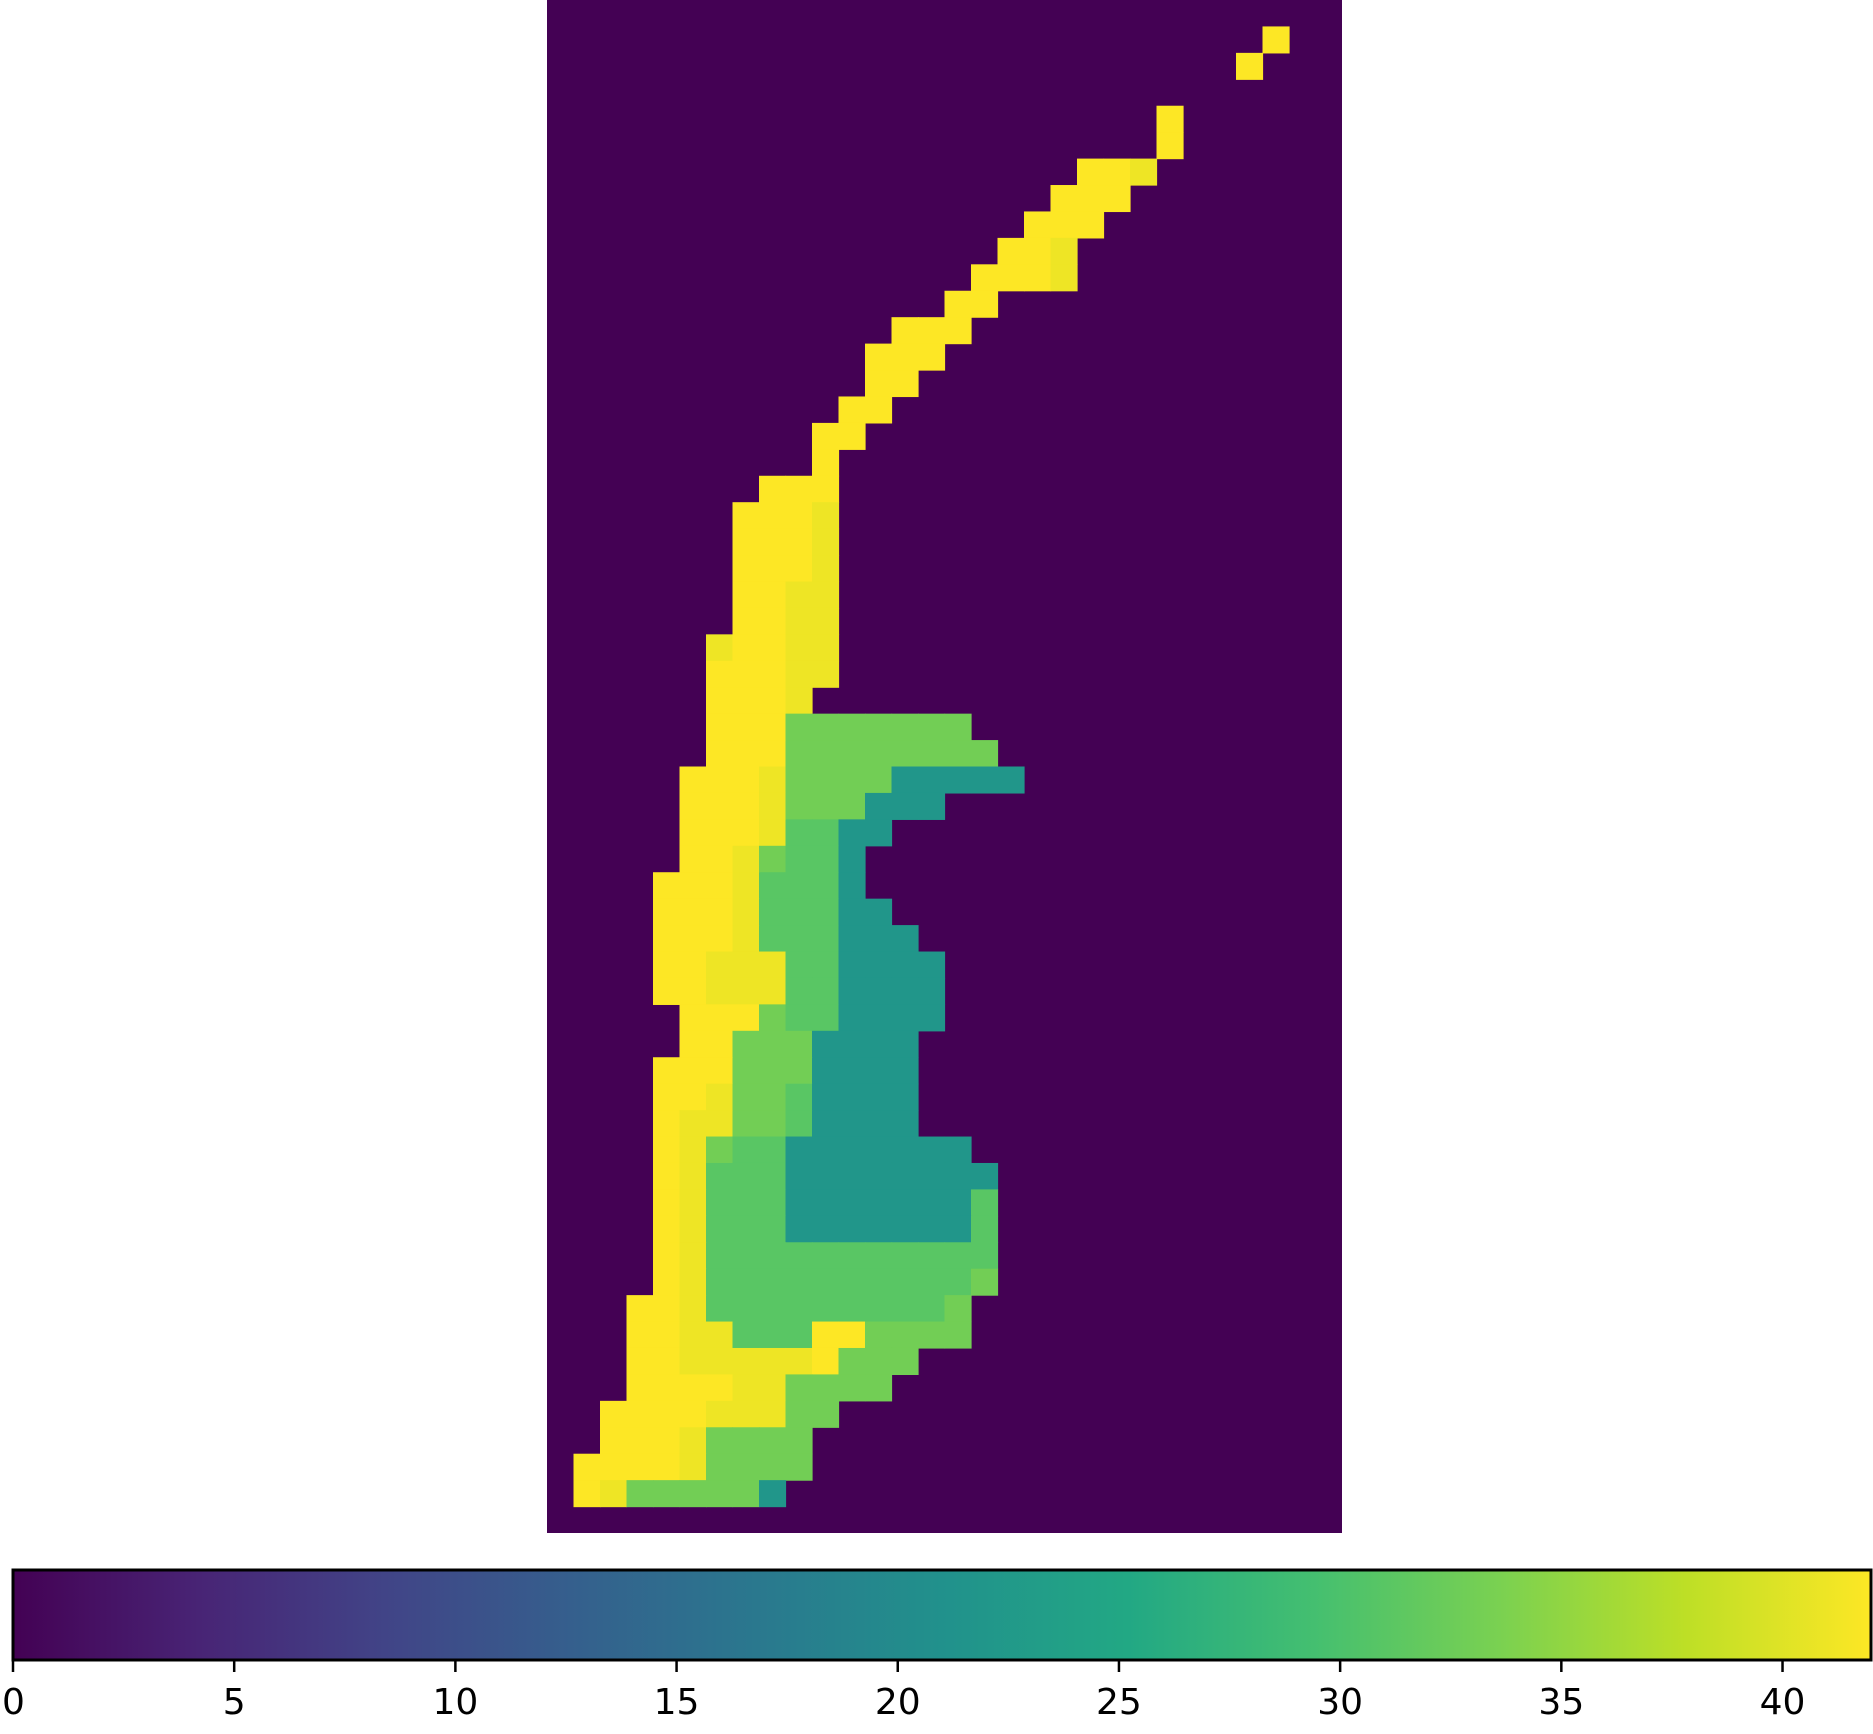  Describe the element at coordinates (234, 1702) in the screenshot. I see `colorbar-tick-label: 5` at that location.